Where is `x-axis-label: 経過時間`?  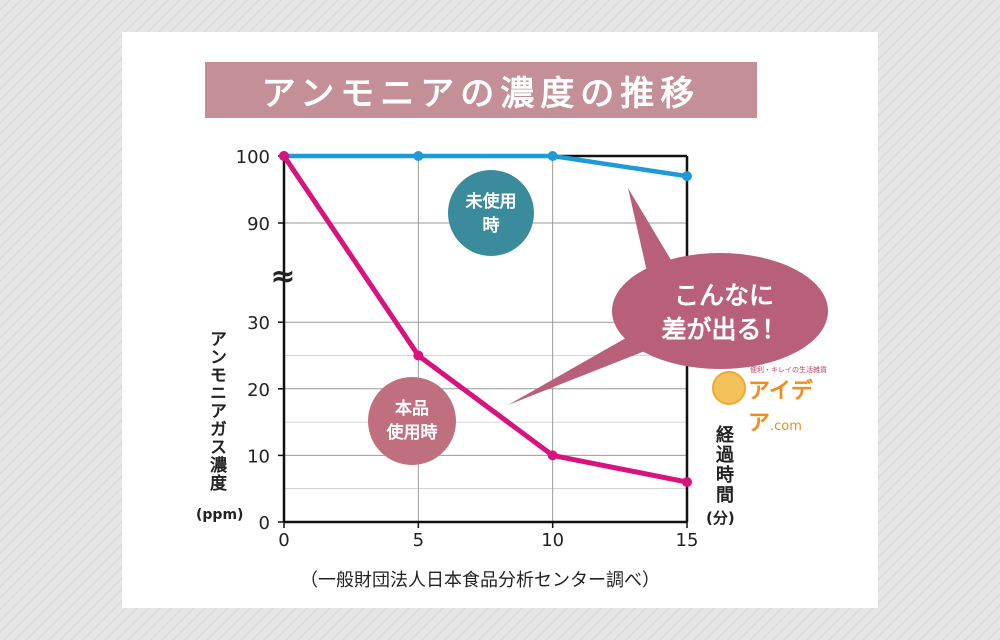
x-axis-label: 経過時間 is located at coordinates (723, 465).